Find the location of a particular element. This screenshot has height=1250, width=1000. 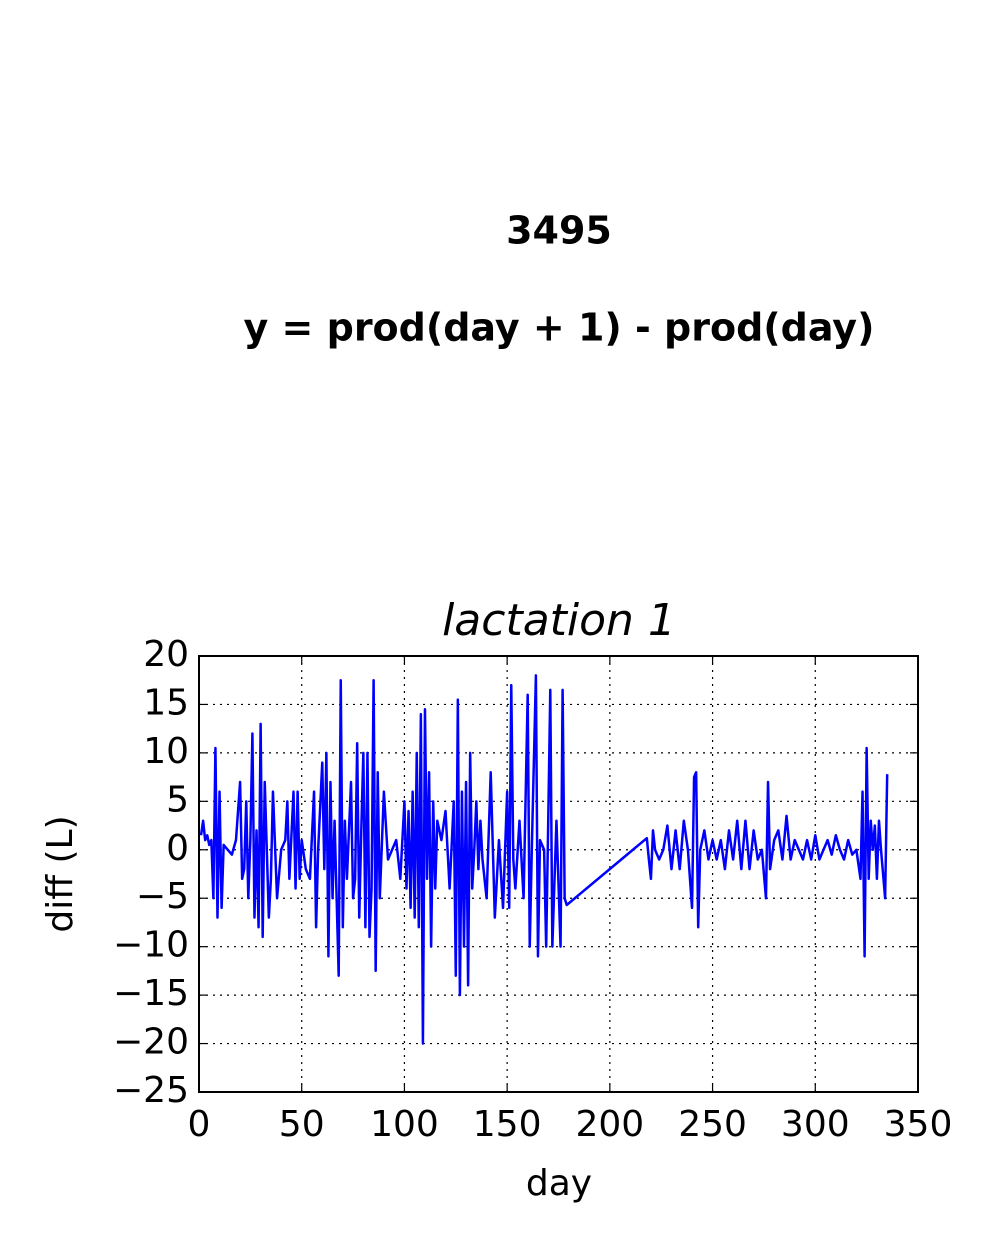

y-tick-label: 15 is located at coordinates (166, 702).